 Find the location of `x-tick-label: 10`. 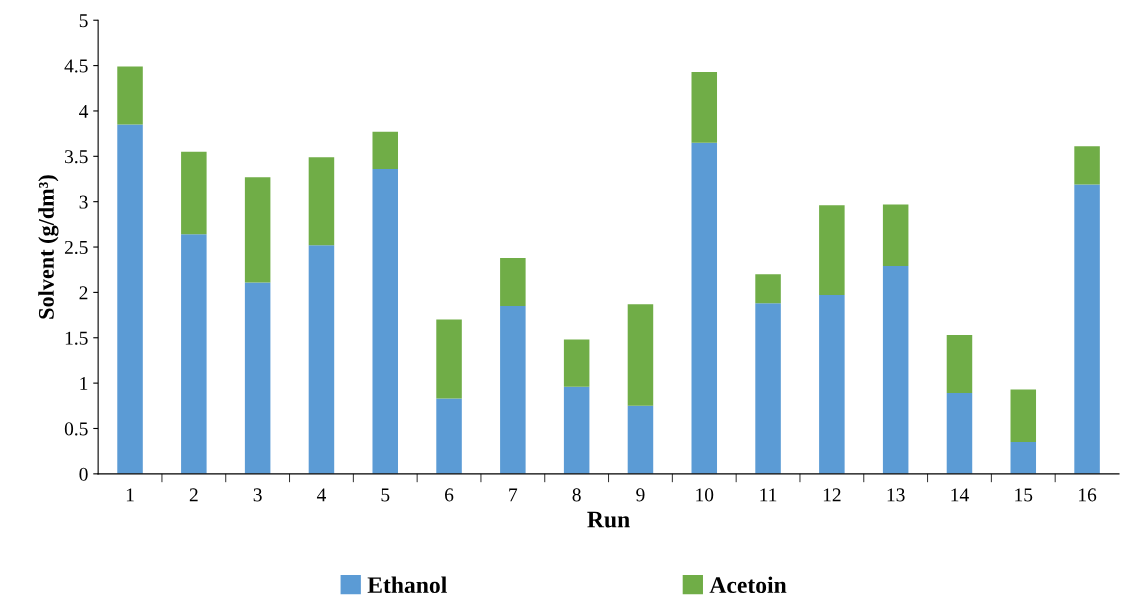

x-tick-label: 10 is located at coordinates (705, 495).